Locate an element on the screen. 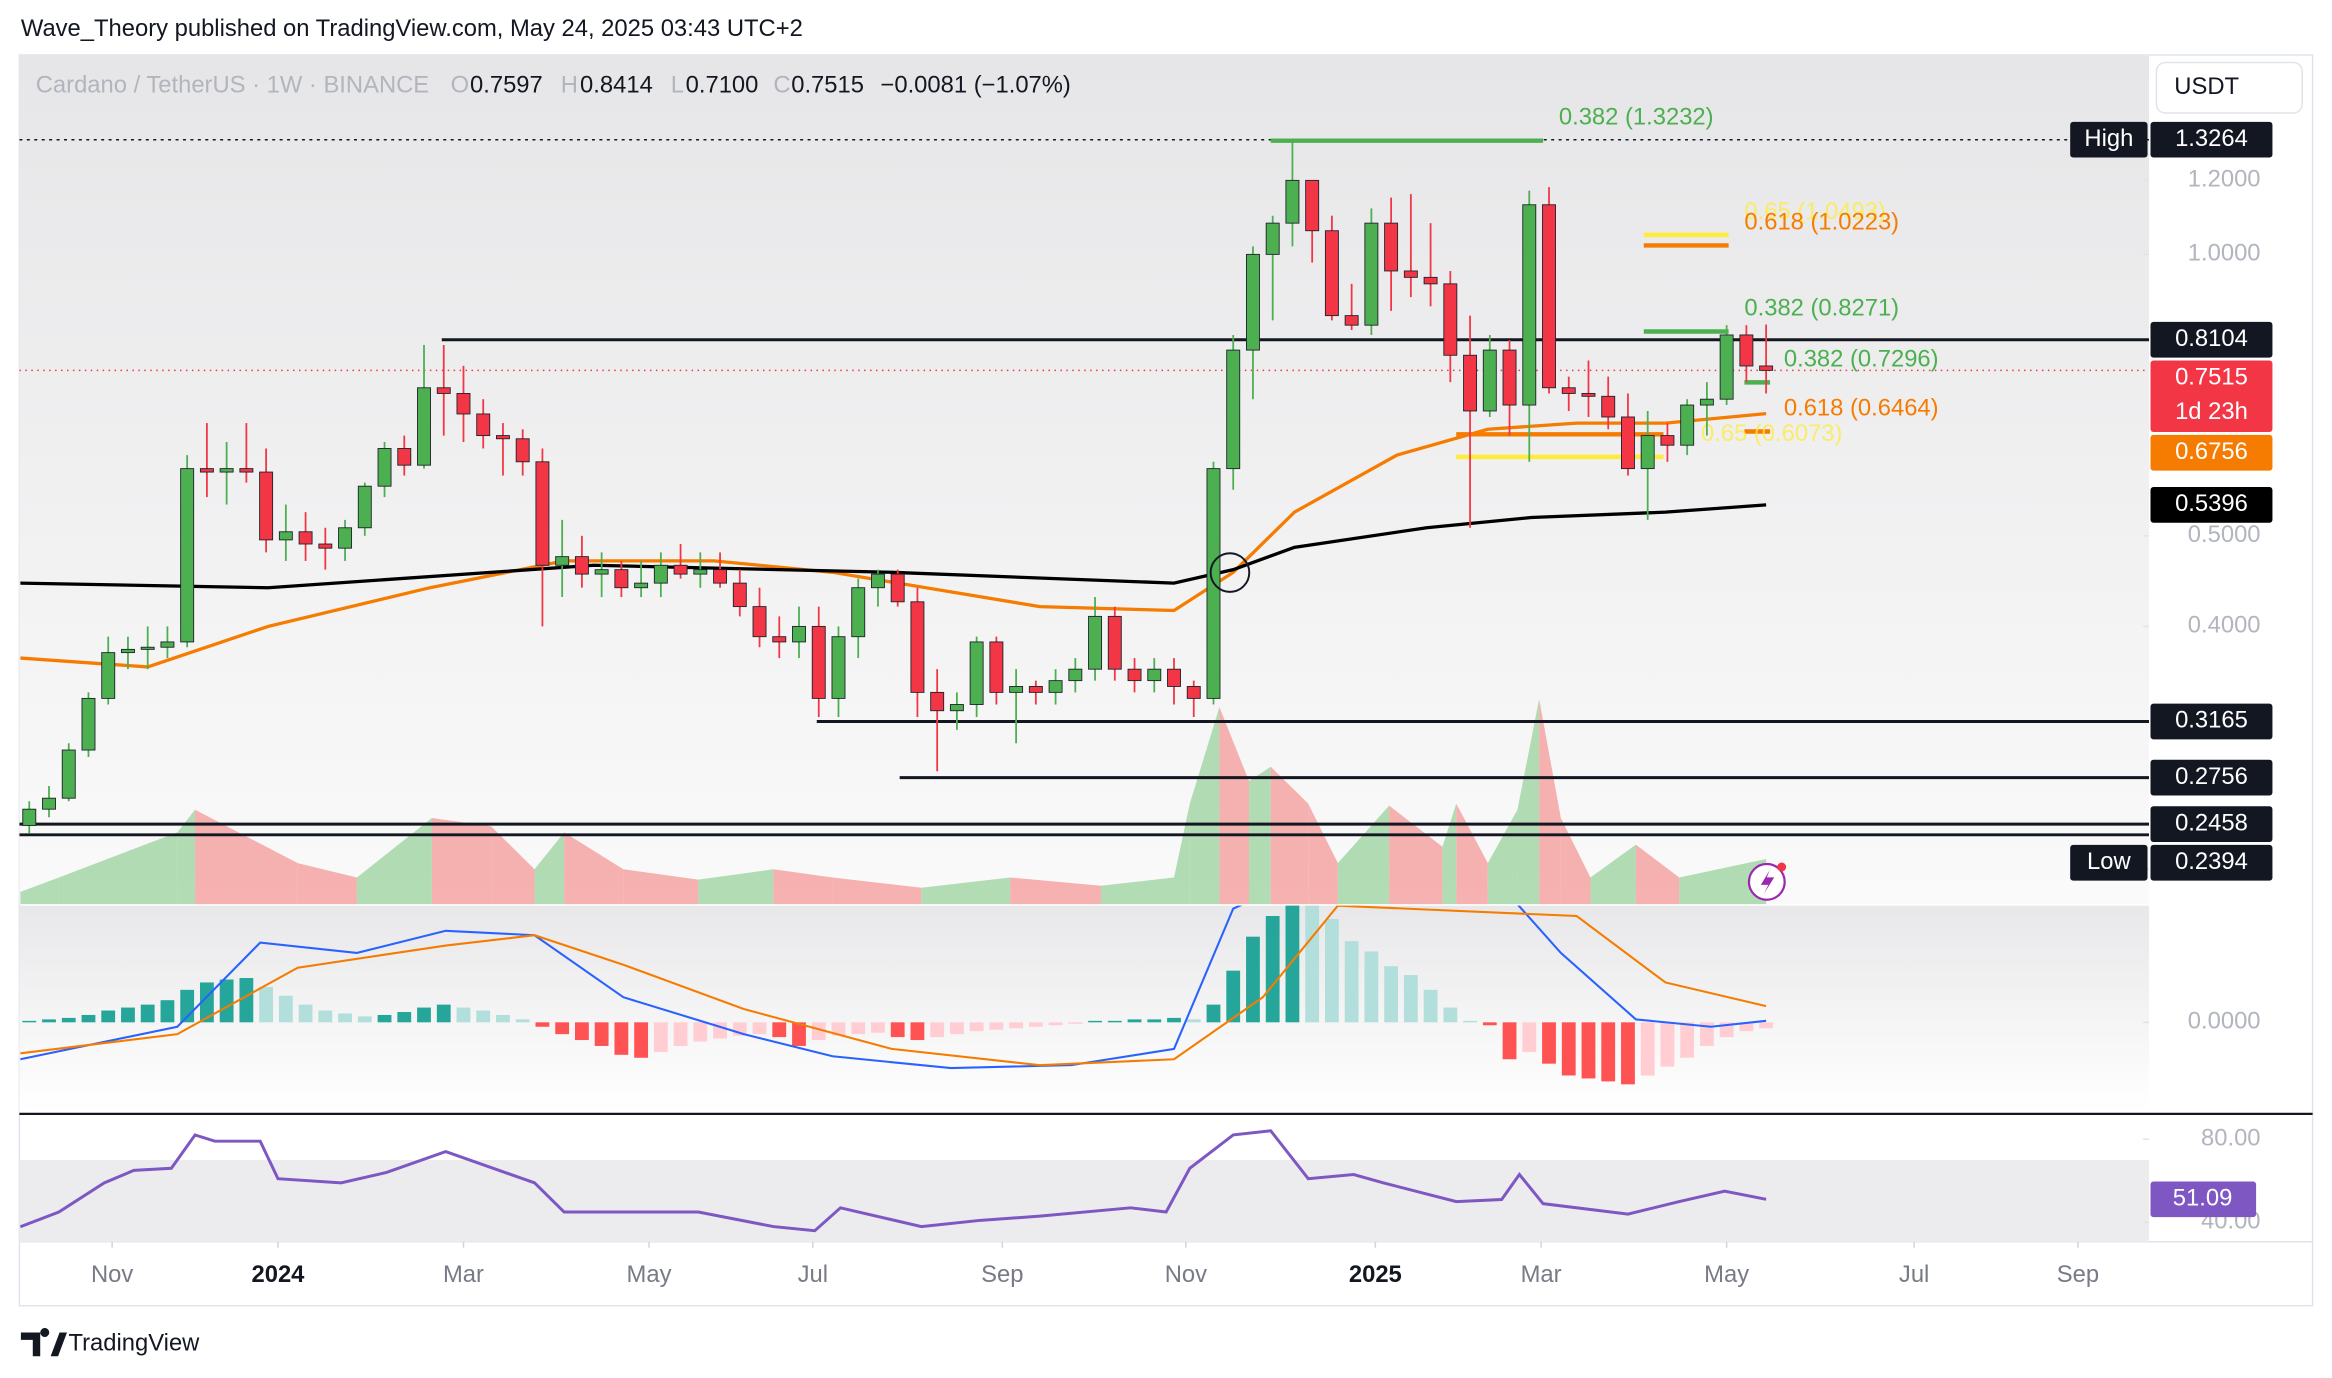 This screenshot has width=2332, height=1378. alert-icon is located at coordinates (1767, 881).